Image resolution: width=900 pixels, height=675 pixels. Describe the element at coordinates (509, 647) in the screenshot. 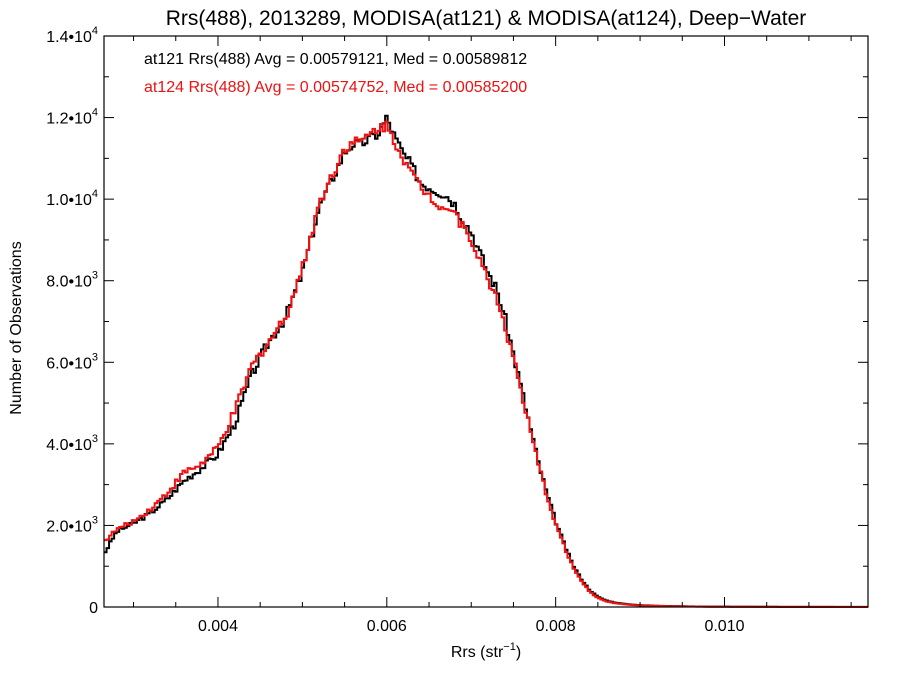

I see `x-axis-label-exponent: −1` at that location.